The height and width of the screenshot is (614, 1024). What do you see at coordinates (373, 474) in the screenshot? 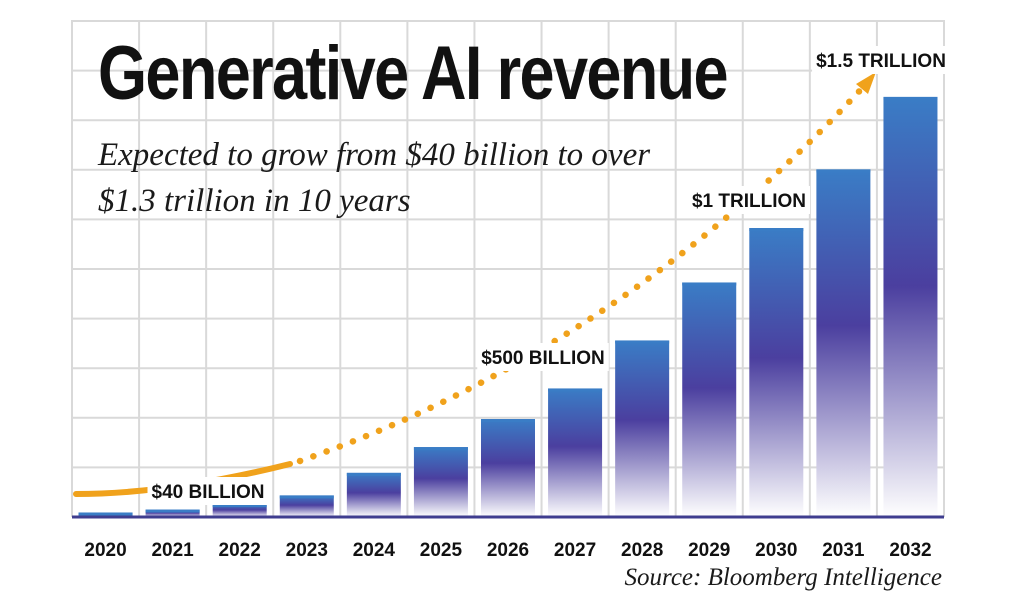
I see `bar-cap-2024` at bounding box center [373, 474].